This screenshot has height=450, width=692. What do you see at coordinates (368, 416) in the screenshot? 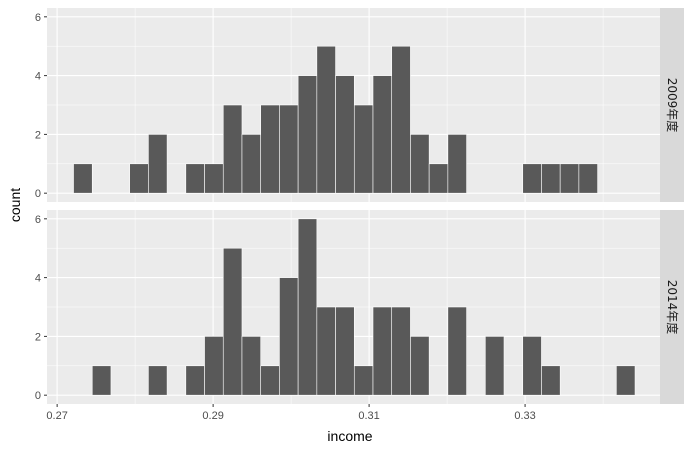
I see `x-tick-label: 0.31` at bounding box center [368, 416].